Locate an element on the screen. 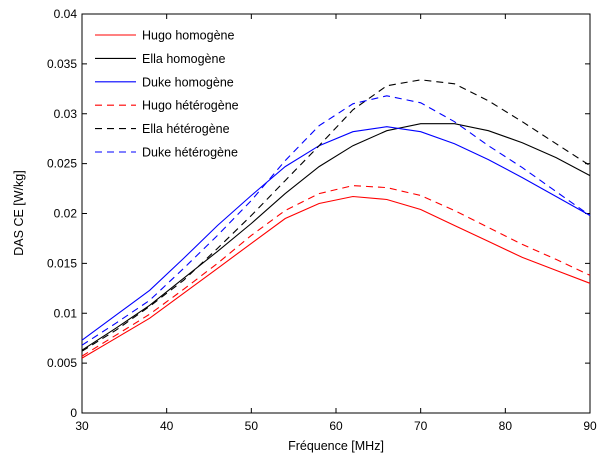  y-tick-label-6: 0.03 is located at coordinates (66, 114).